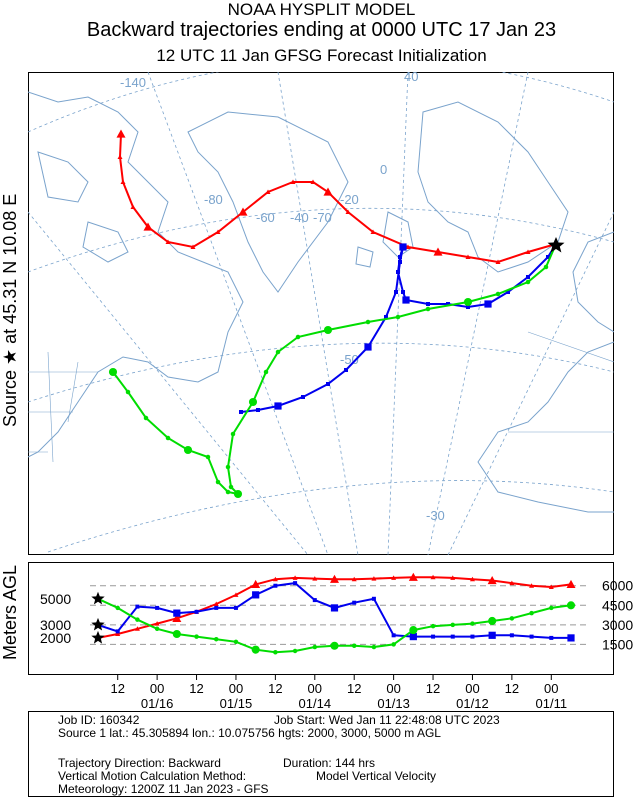 Image resolution: width=643 pixels, height=800 pixels. I want to click on start-star, so click(98, 624).